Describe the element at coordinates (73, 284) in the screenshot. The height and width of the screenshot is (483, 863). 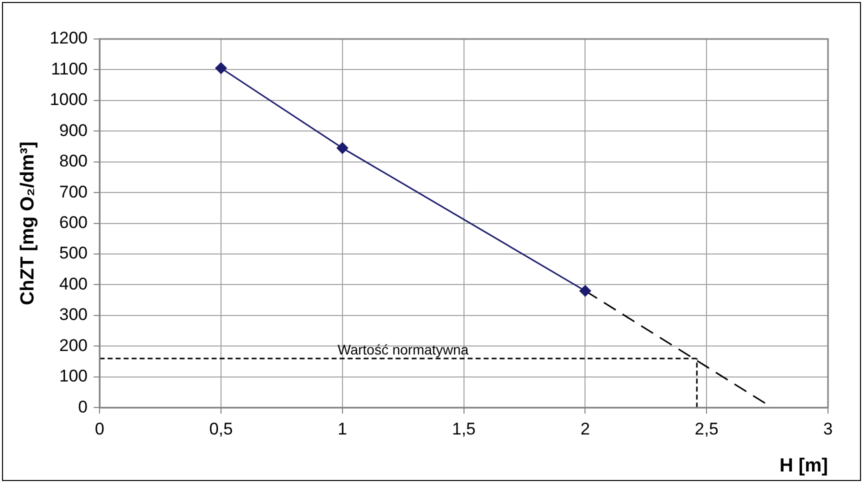
I see `y-tick-label: 400` at that location.